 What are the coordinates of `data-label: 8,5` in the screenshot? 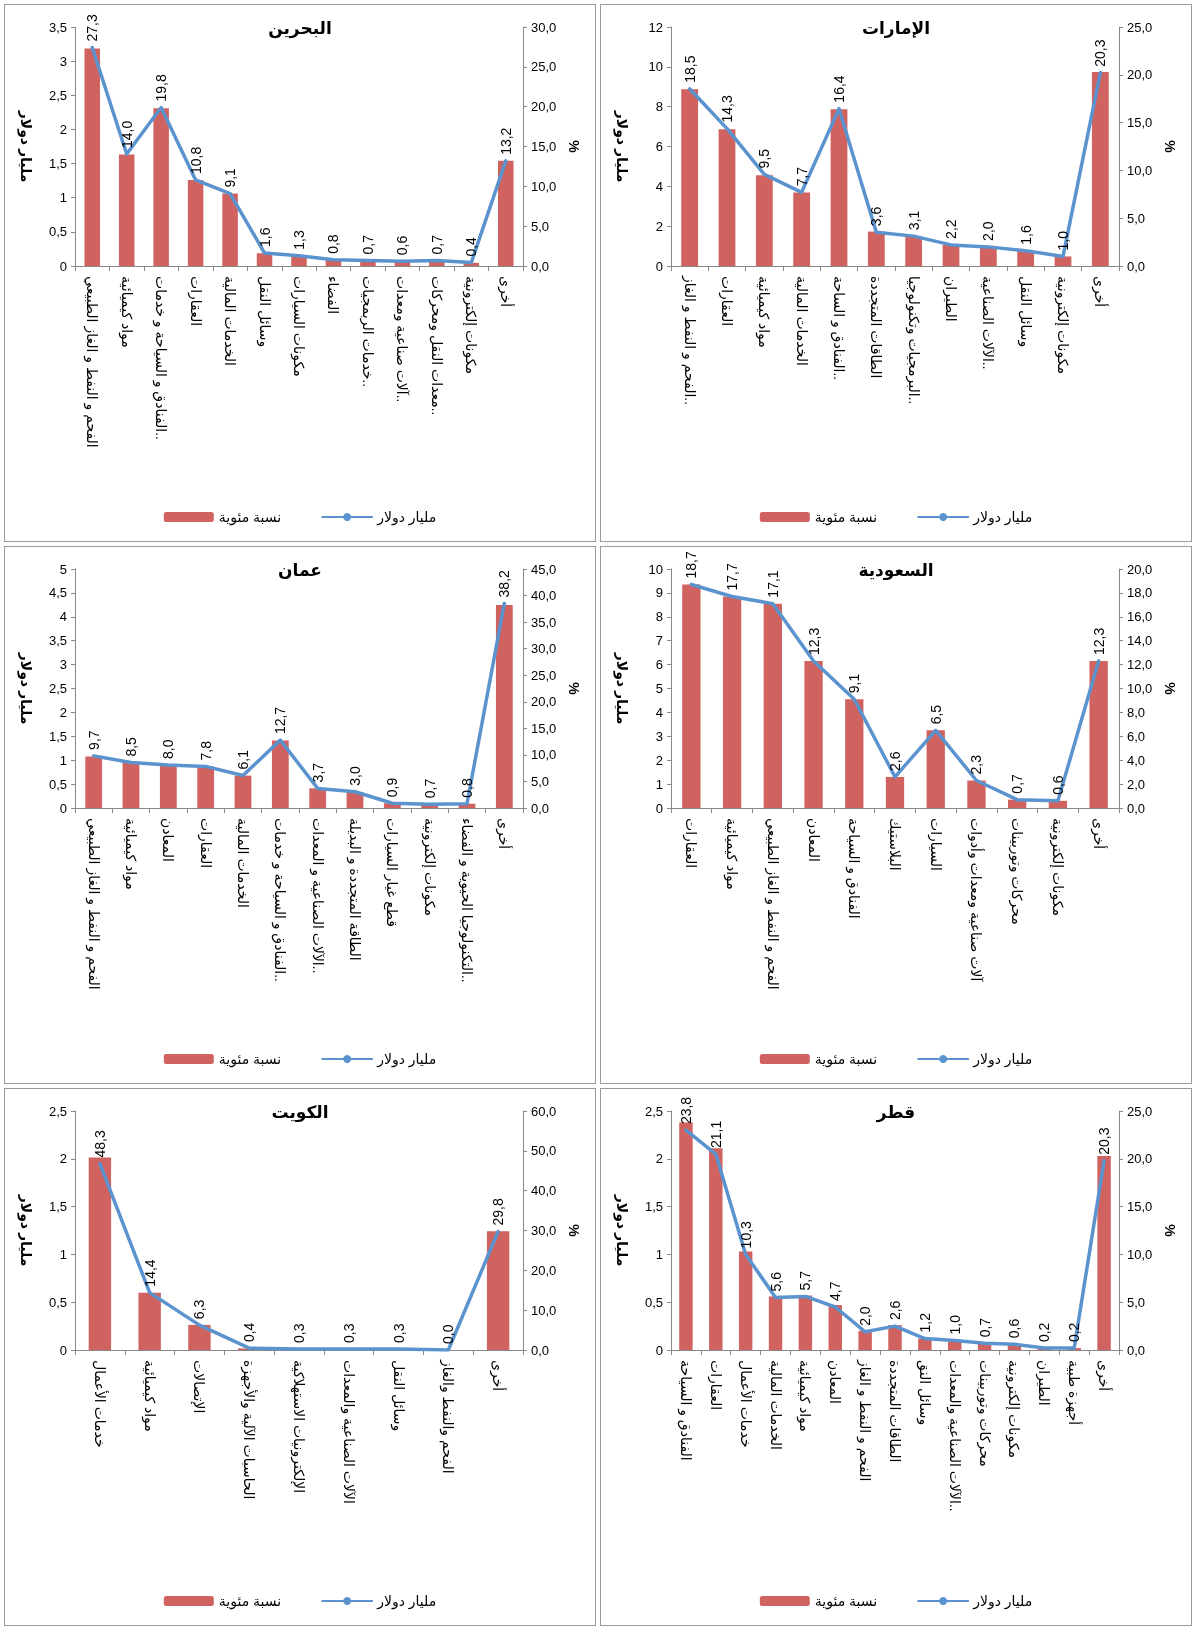 It's located at (131, 746).